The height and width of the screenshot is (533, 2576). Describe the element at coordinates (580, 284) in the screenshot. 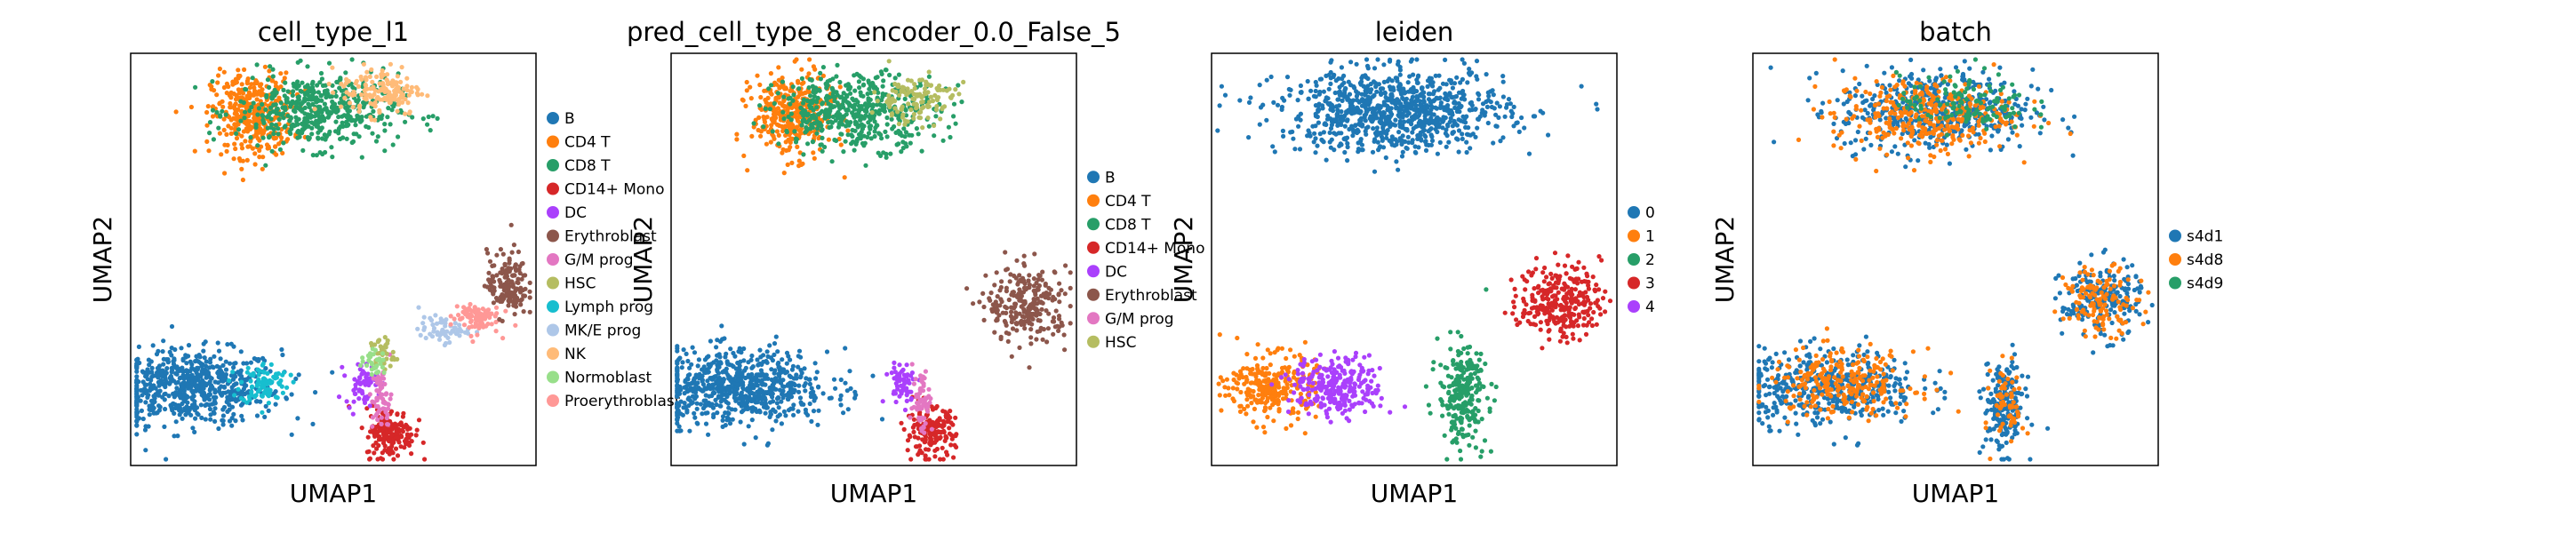

I see `legend-label: HSC` at that location.